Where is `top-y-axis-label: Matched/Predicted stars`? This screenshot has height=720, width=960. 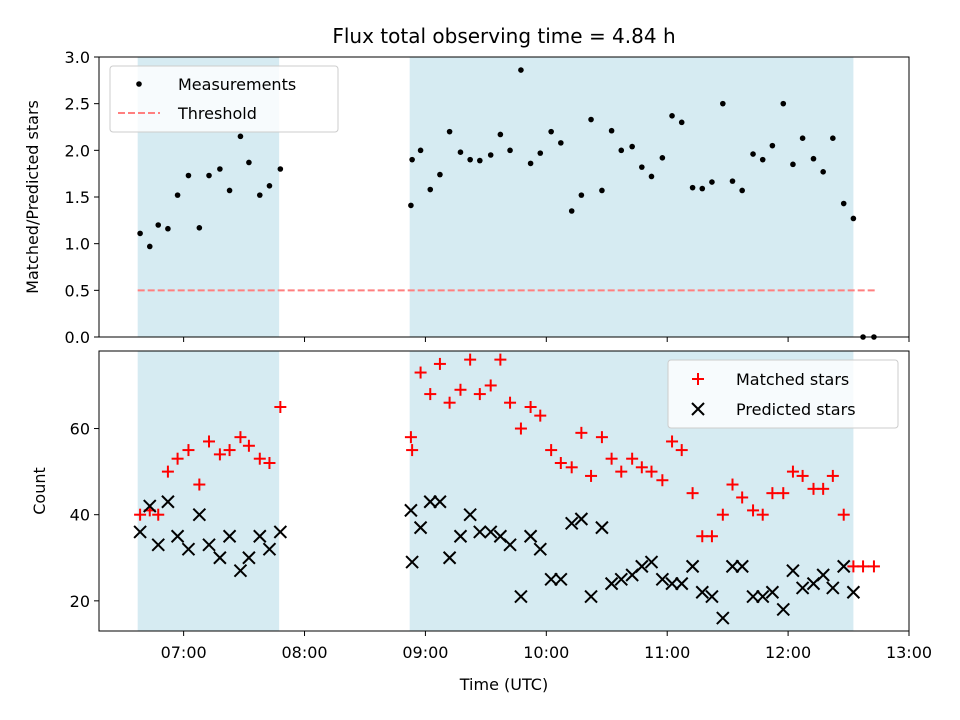
top-y-axis-label: Matched/Predicted stars is located at coordinates (32, 197).